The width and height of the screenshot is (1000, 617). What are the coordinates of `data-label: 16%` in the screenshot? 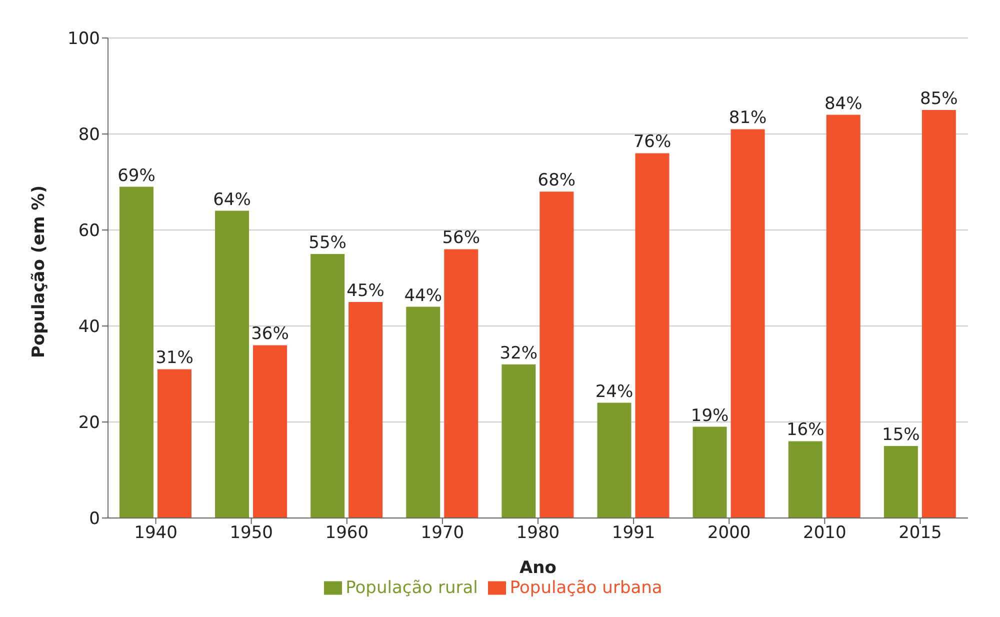 It's located at (805, 430).